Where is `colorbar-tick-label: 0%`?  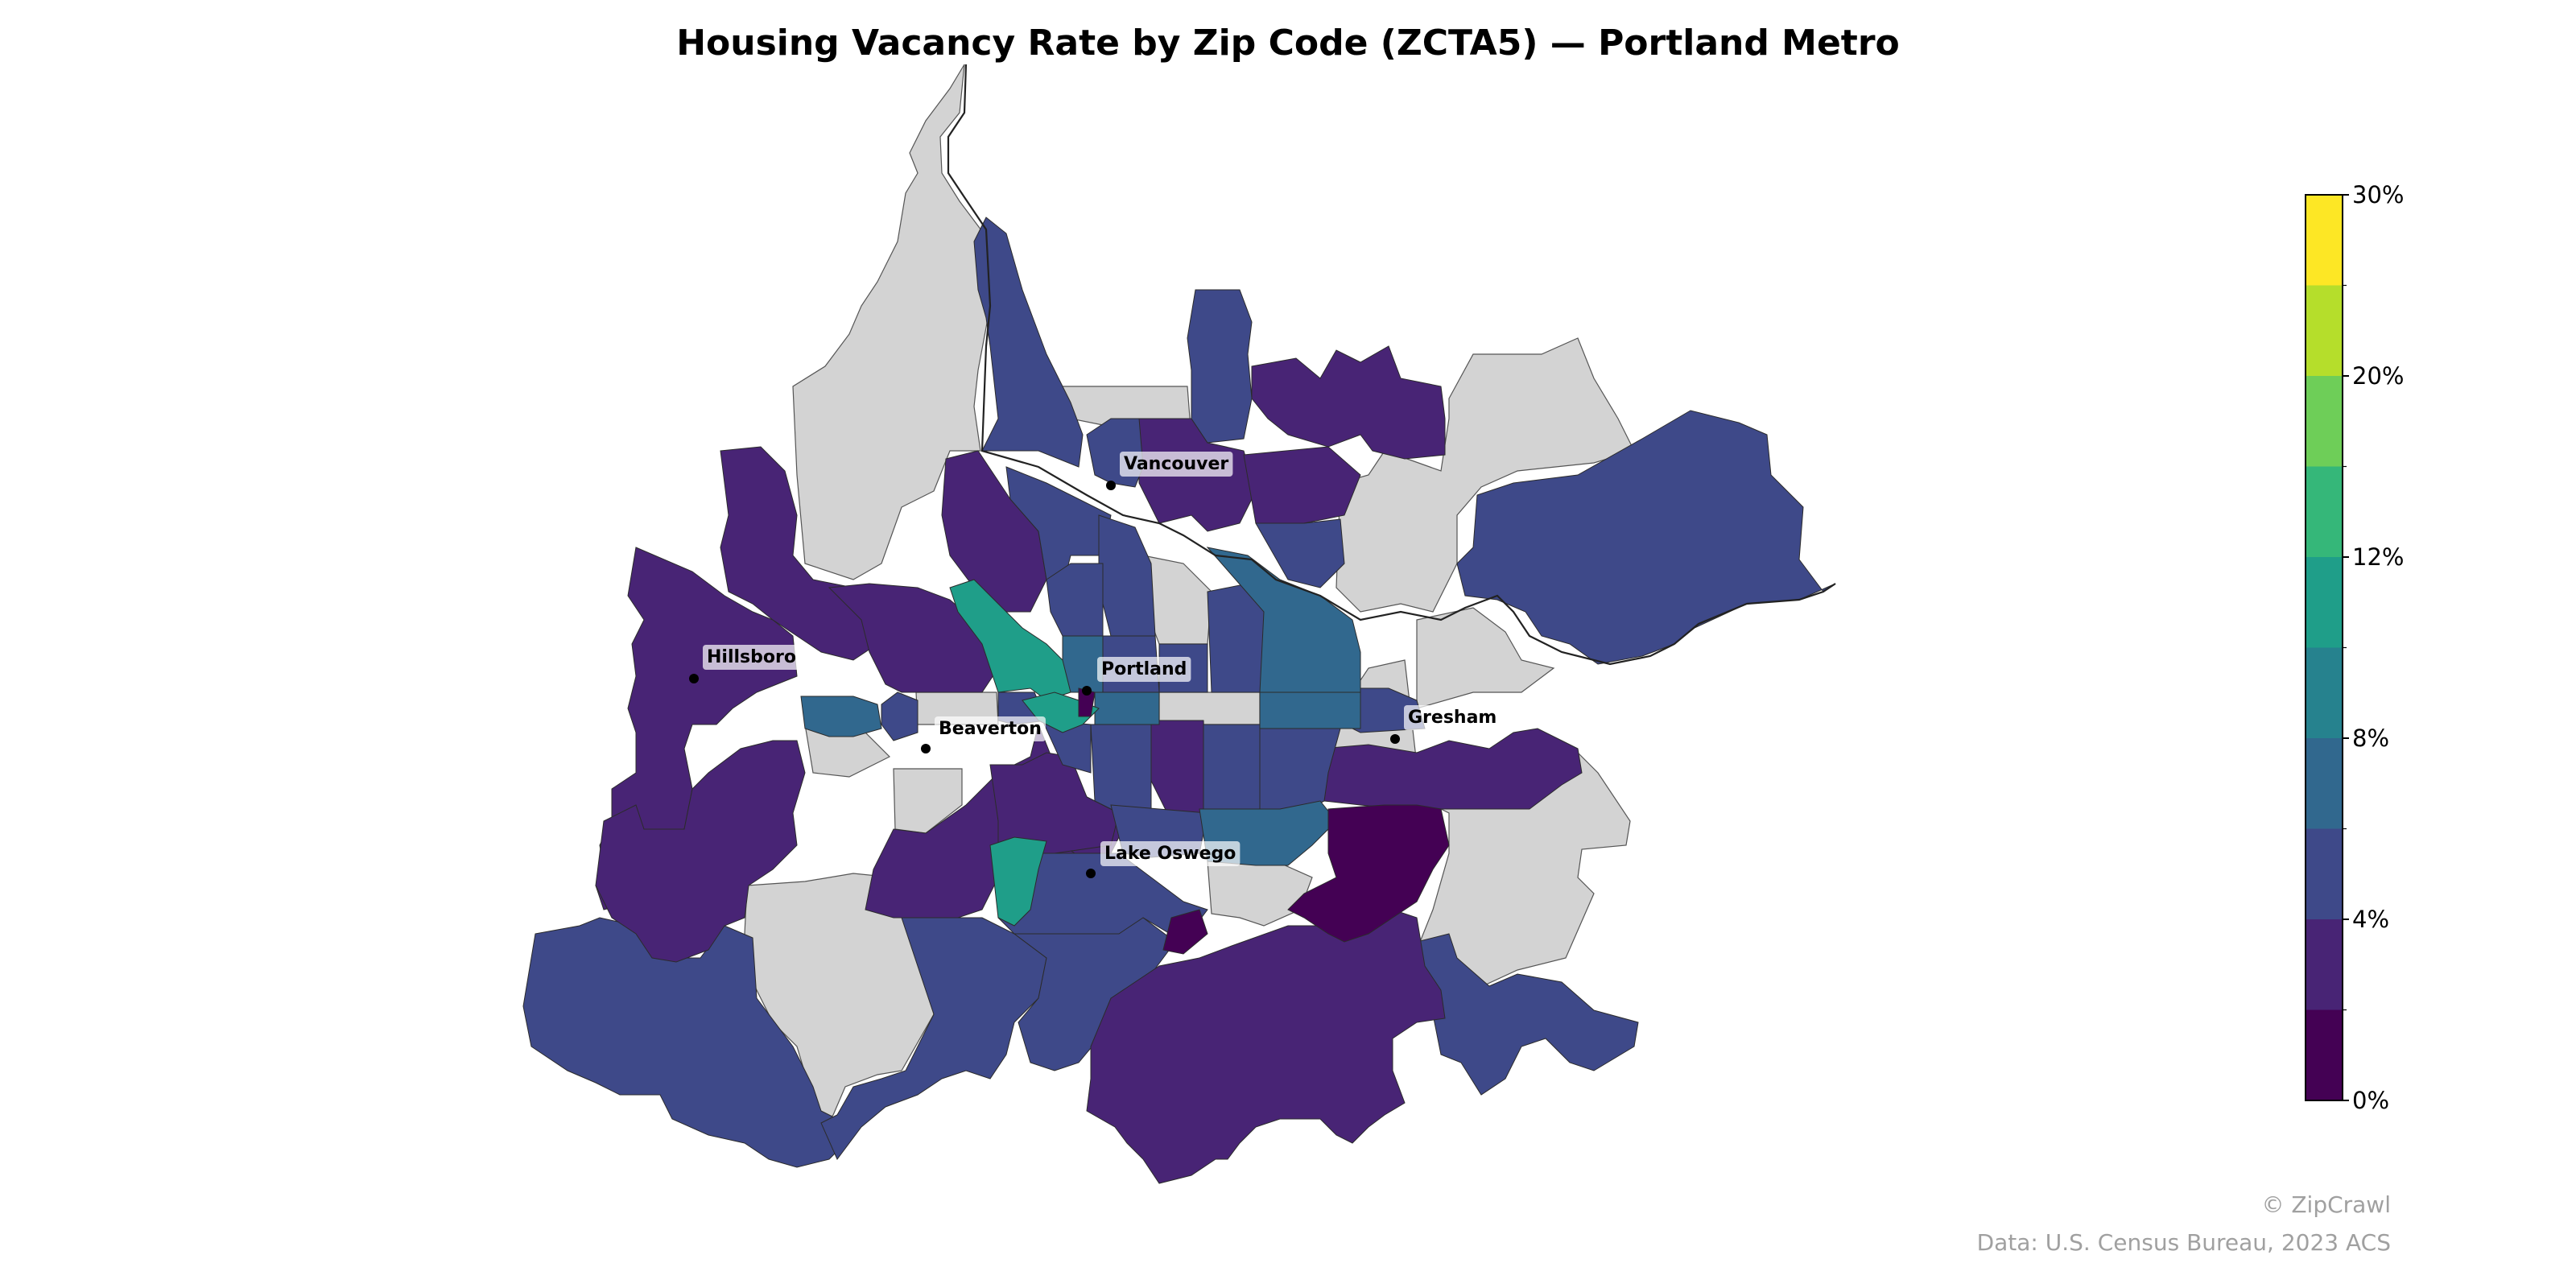 colorbar-tick-label: 0% is located at coordinates (2370, 1100).